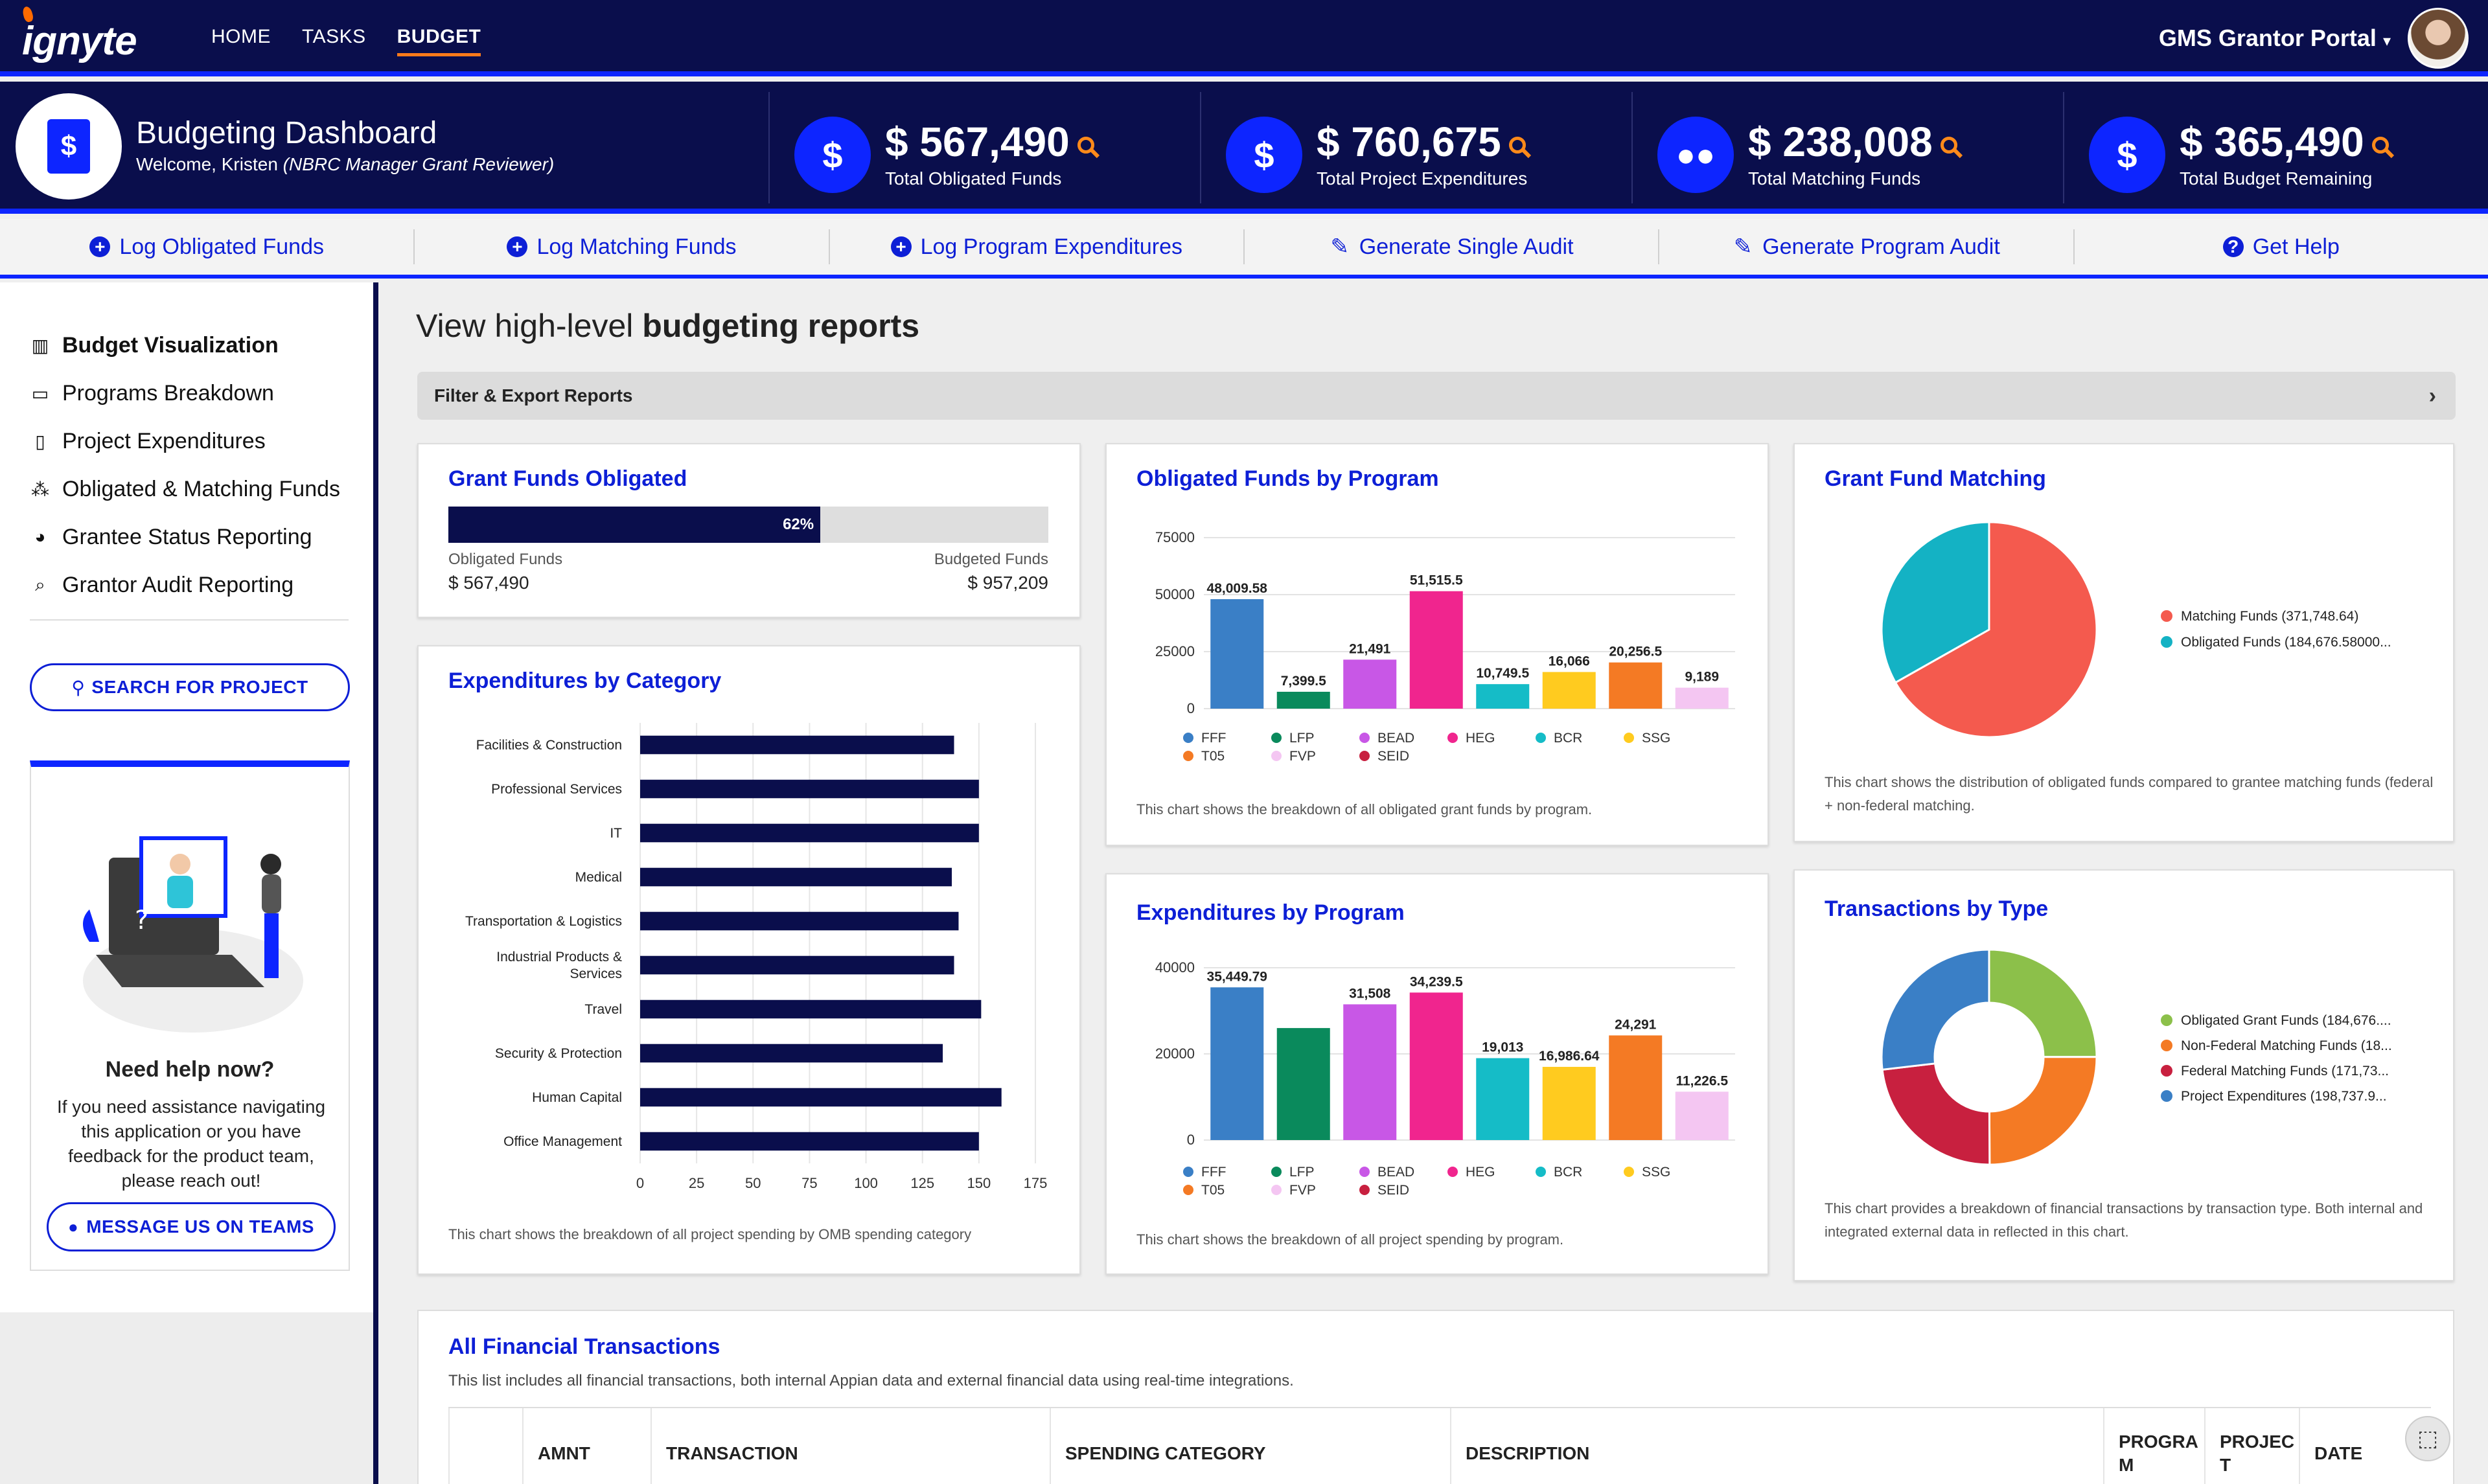  I want to click on sidebar-item-label: Grantee Status Reporting, so click(187, 536).